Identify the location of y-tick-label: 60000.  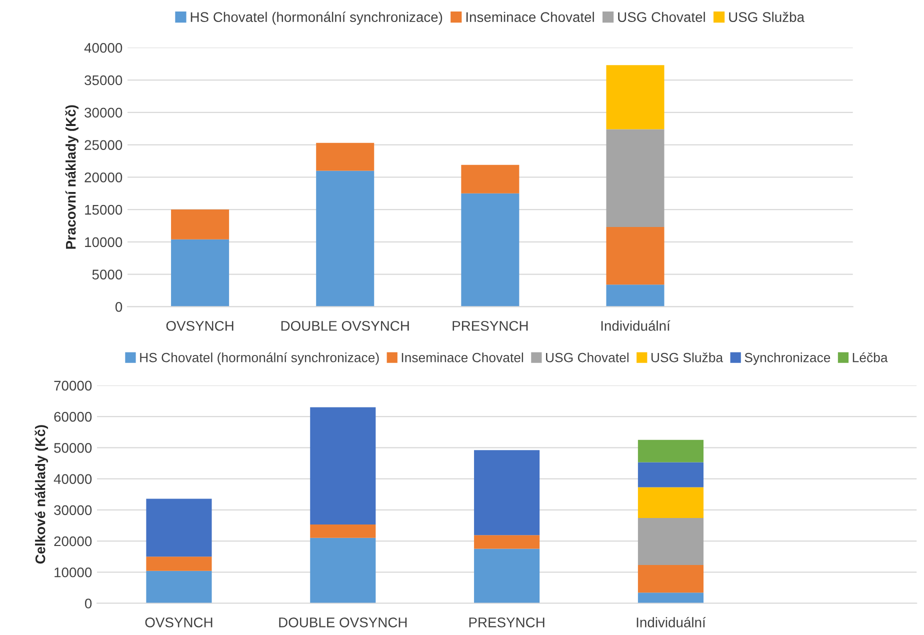
(73, 417).